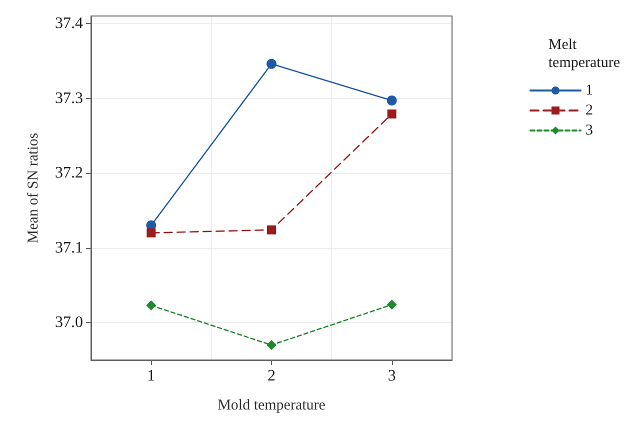  Describe the element at coordinates (272, 406) in the screenshot. I see `x-axis-title: Mold temperature` at that location.